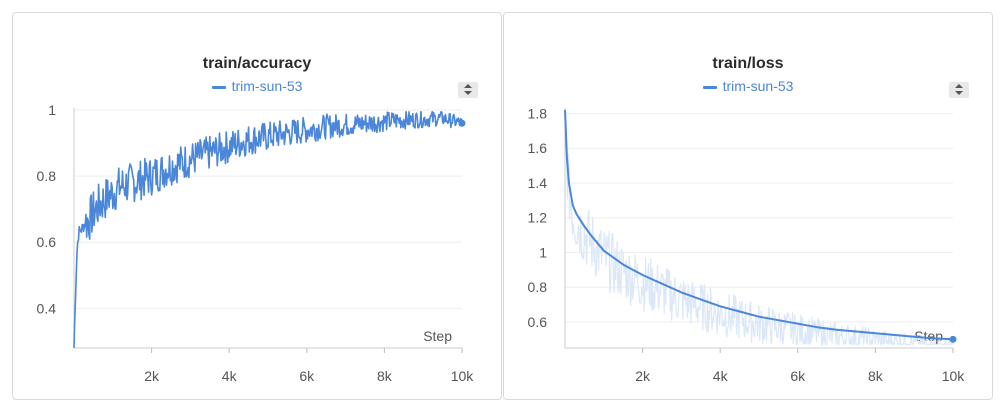 This screenshot has height=418, width=1005. Describe the element at coordinates (47, 308) in the screenshot. I see `y-tick-label: 0.4` at that location.